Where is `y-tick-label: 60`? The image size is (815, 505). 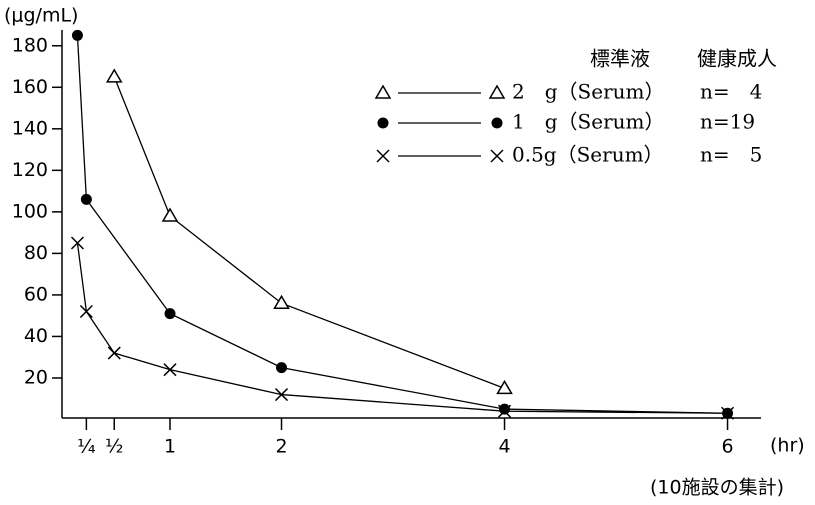 y-tick-label: 60 is located at coordinates (36, 294).